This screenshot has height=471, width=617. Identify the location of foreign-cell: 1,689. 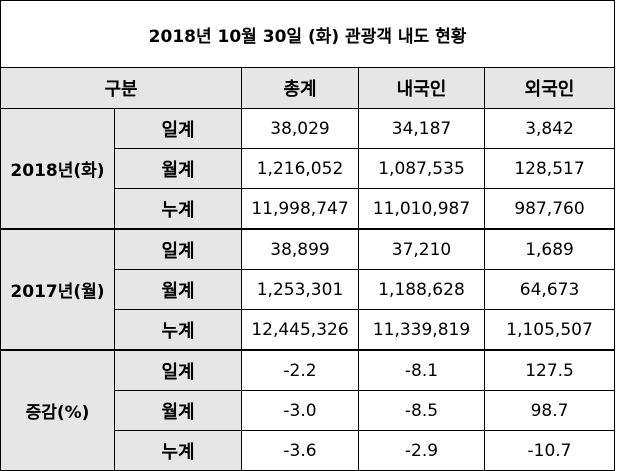
(549, 249).